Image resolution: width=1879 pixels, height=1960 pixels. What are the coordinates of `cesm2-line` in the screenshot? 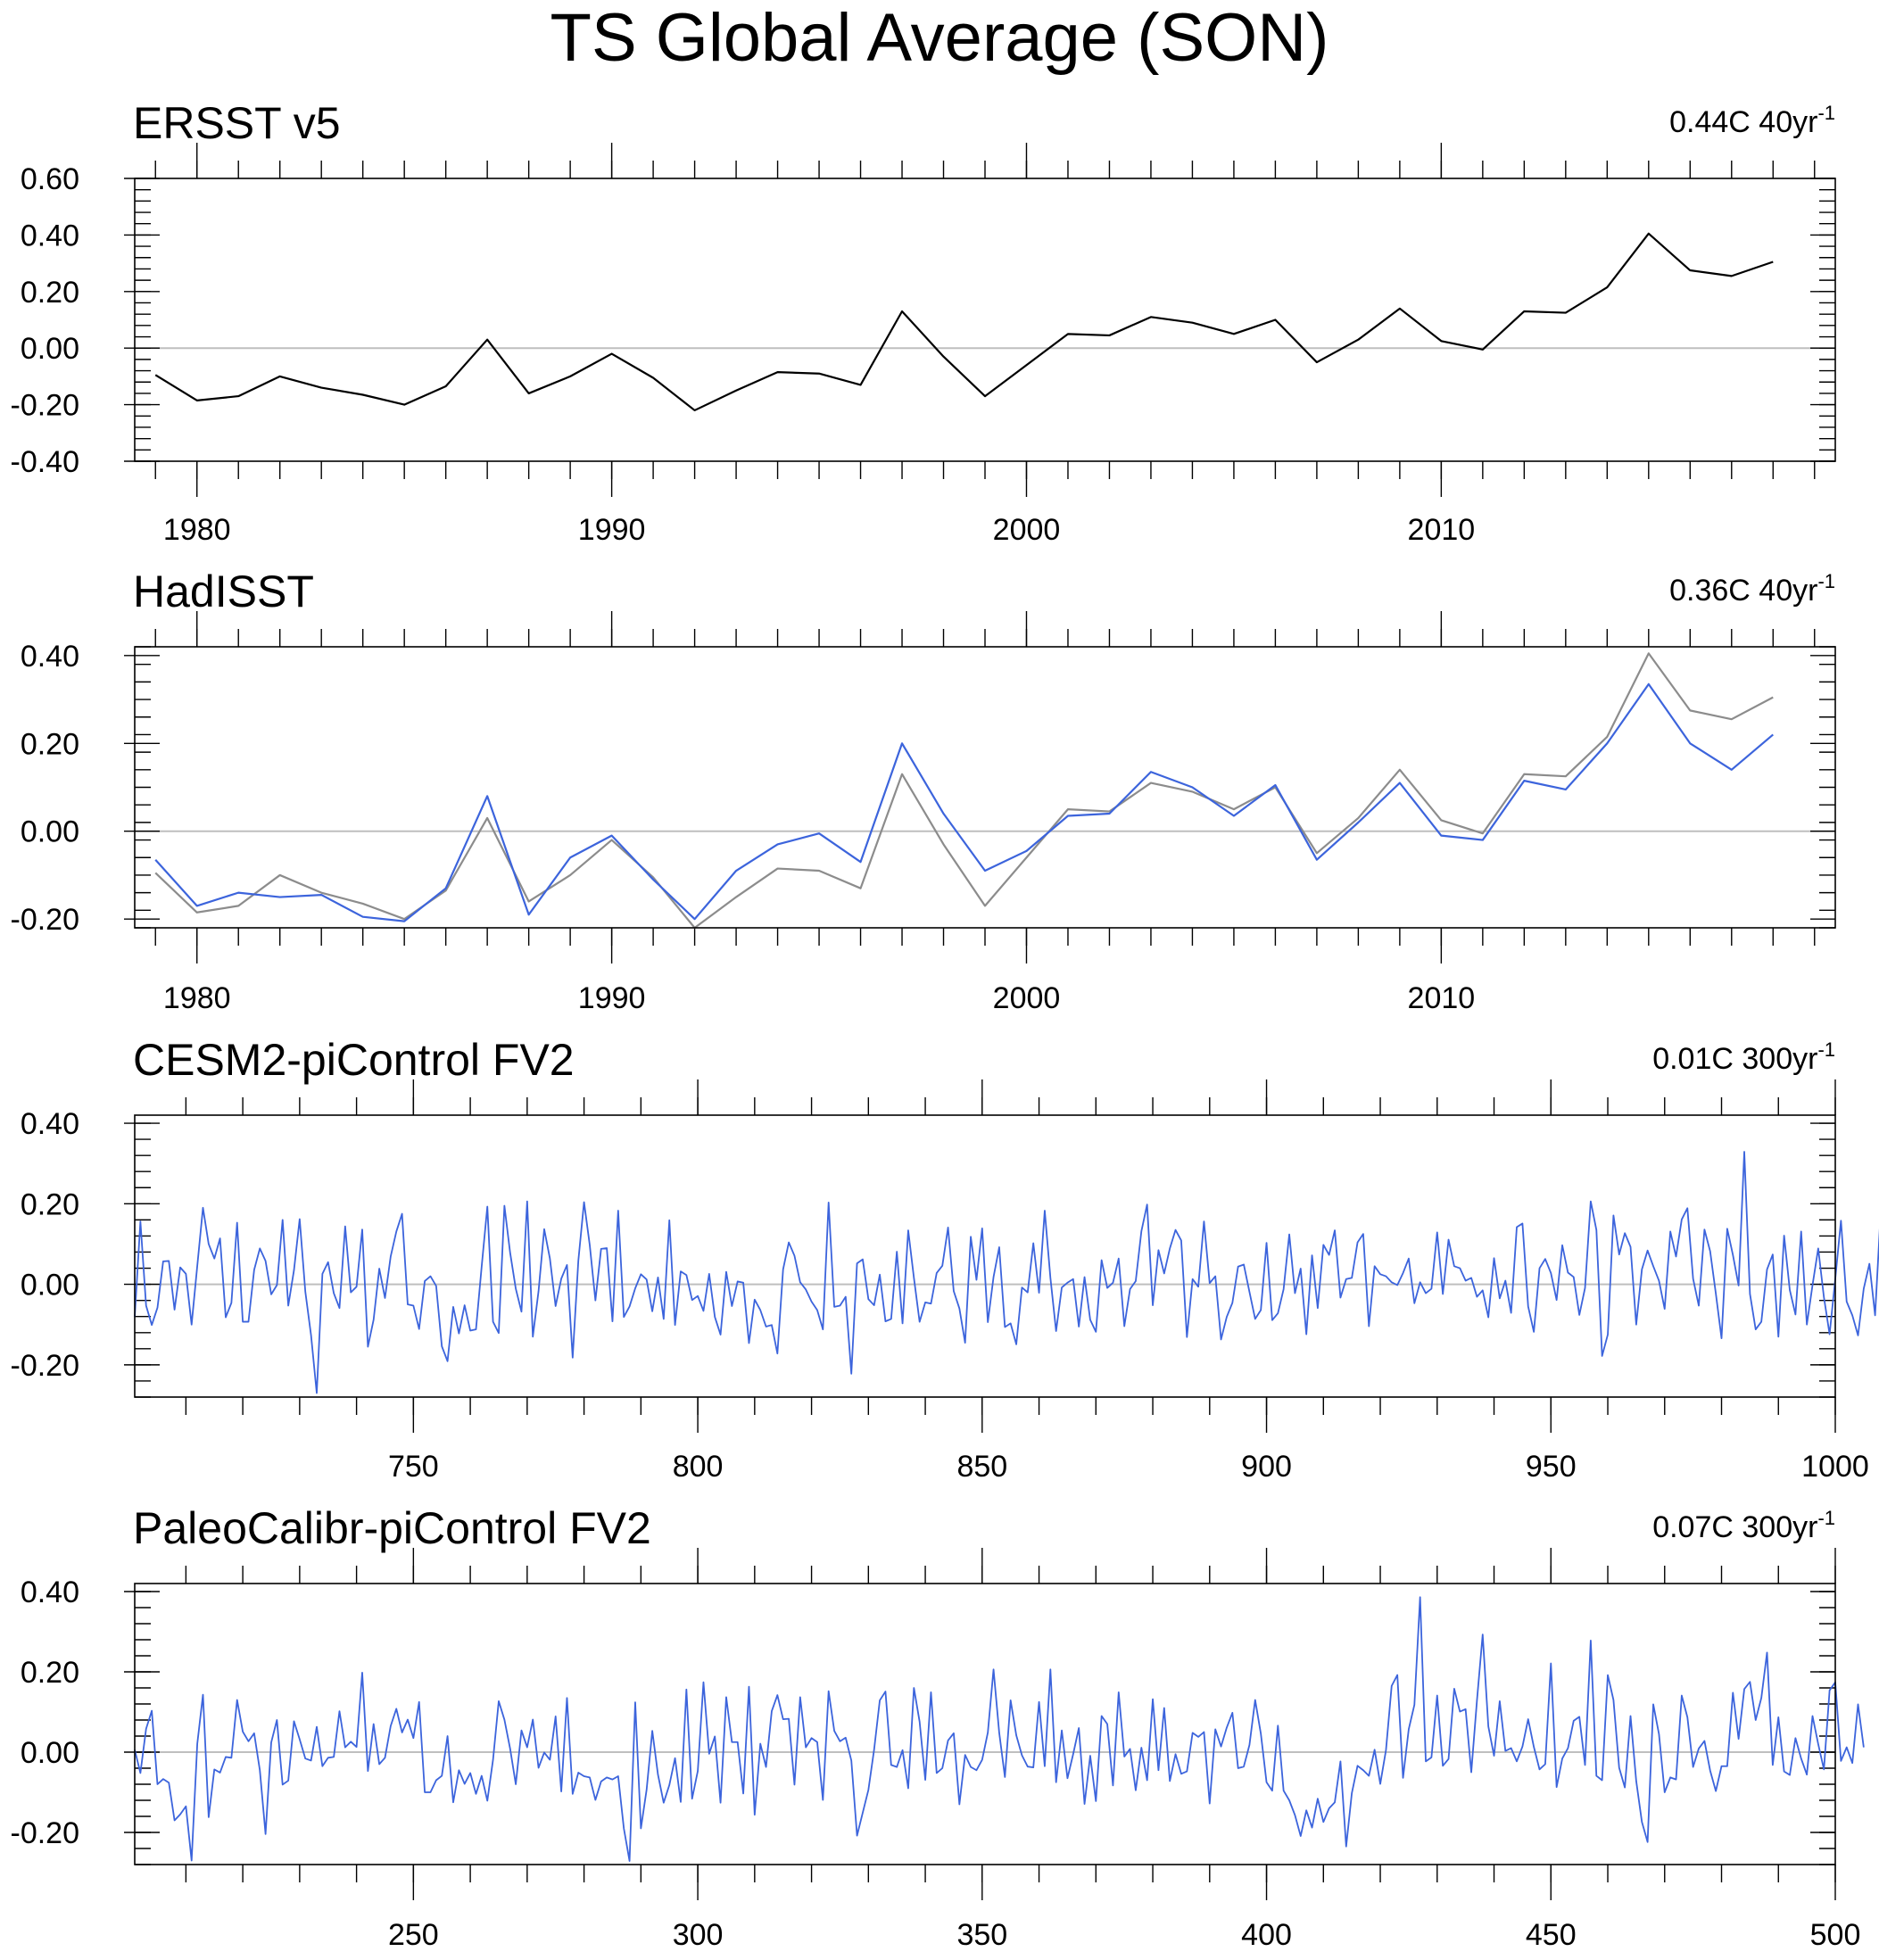 It's located at (1006, 1272).